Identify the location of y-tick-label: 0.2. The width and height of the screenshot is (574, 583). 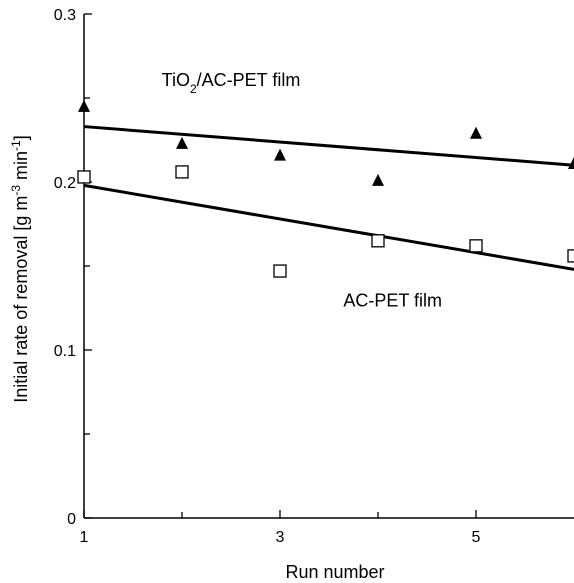
(65, 183).